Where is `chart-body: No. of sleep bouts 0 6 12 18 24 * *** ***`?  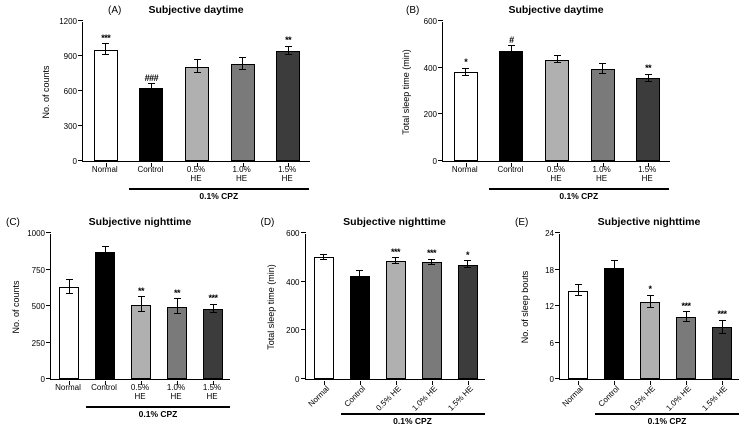
chart-body: No. of sleep bouts 0 6 12 18 24 * *** *** is located at coordinates (627, 307).